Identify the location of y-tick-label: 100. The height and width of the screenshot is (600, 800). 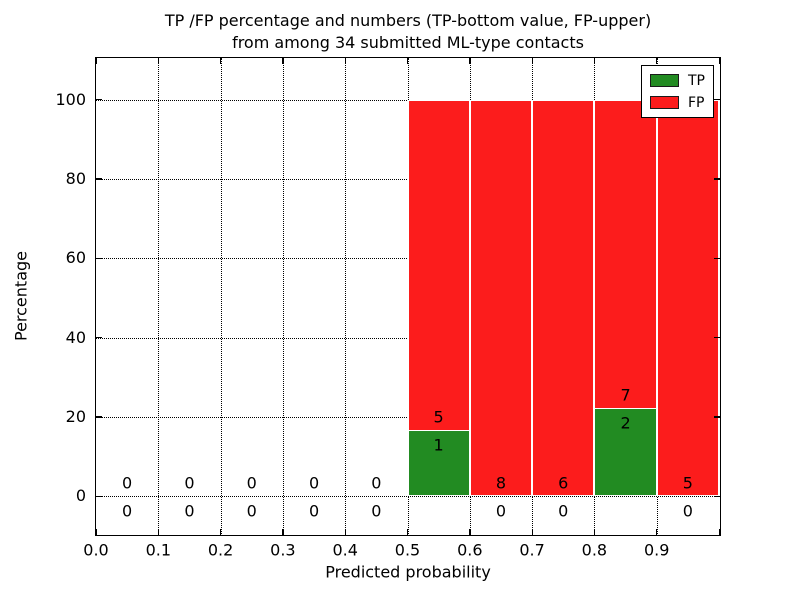
(70, 99).